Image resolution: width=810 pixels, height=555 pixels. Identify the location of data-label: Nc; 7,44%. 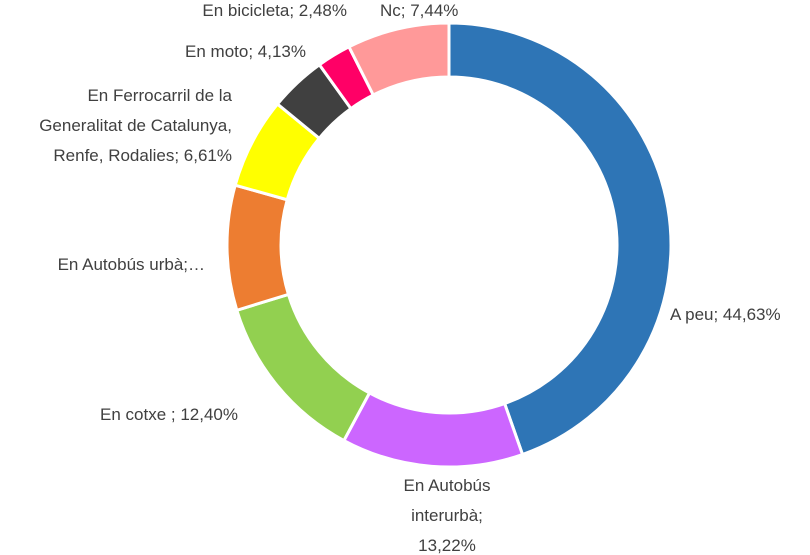
(419, 10).